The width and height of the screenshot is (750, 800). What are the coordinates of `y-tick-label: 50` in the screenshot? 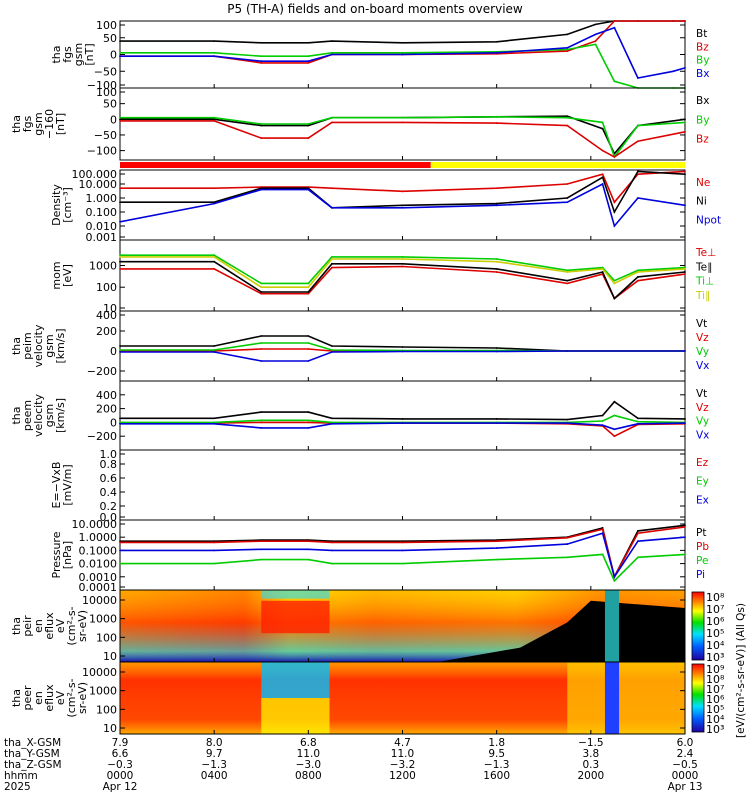 It's located at (110, 38).